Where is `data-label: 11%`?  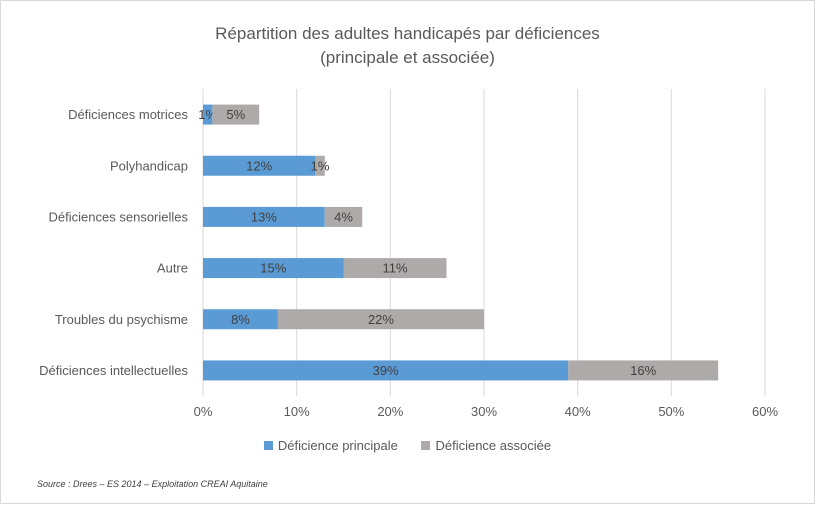 data-label: 11% is located at coordinates (394, 268).